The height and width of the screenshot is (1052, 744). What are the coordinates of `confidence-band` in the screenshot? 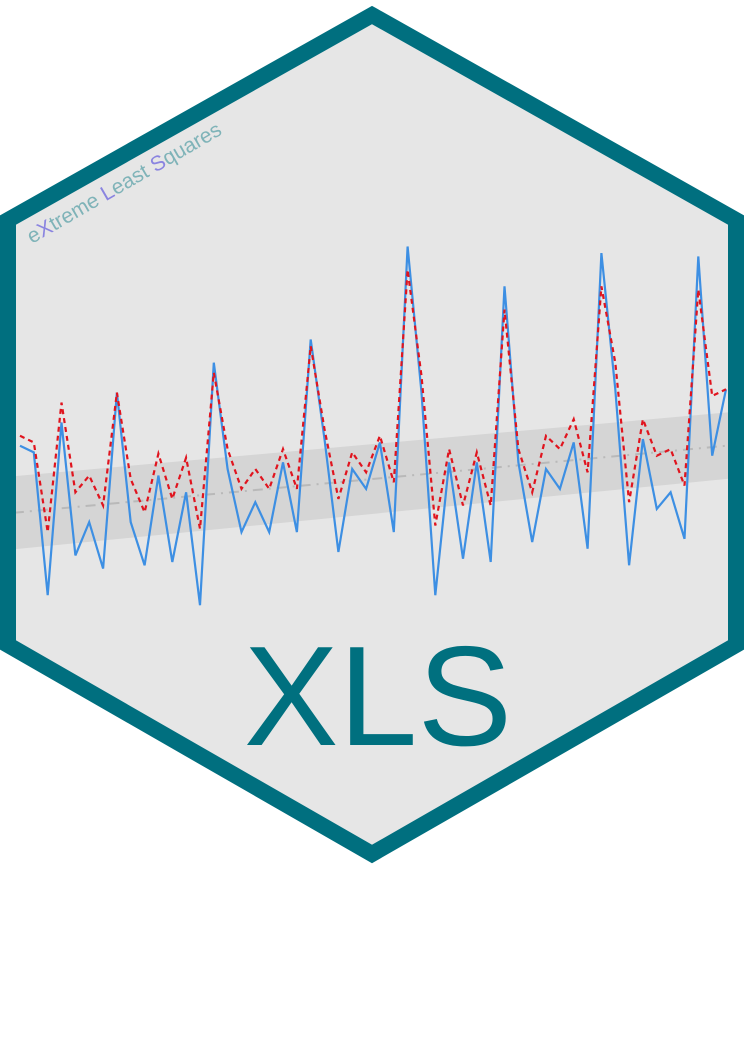 It's located at (372, 480).